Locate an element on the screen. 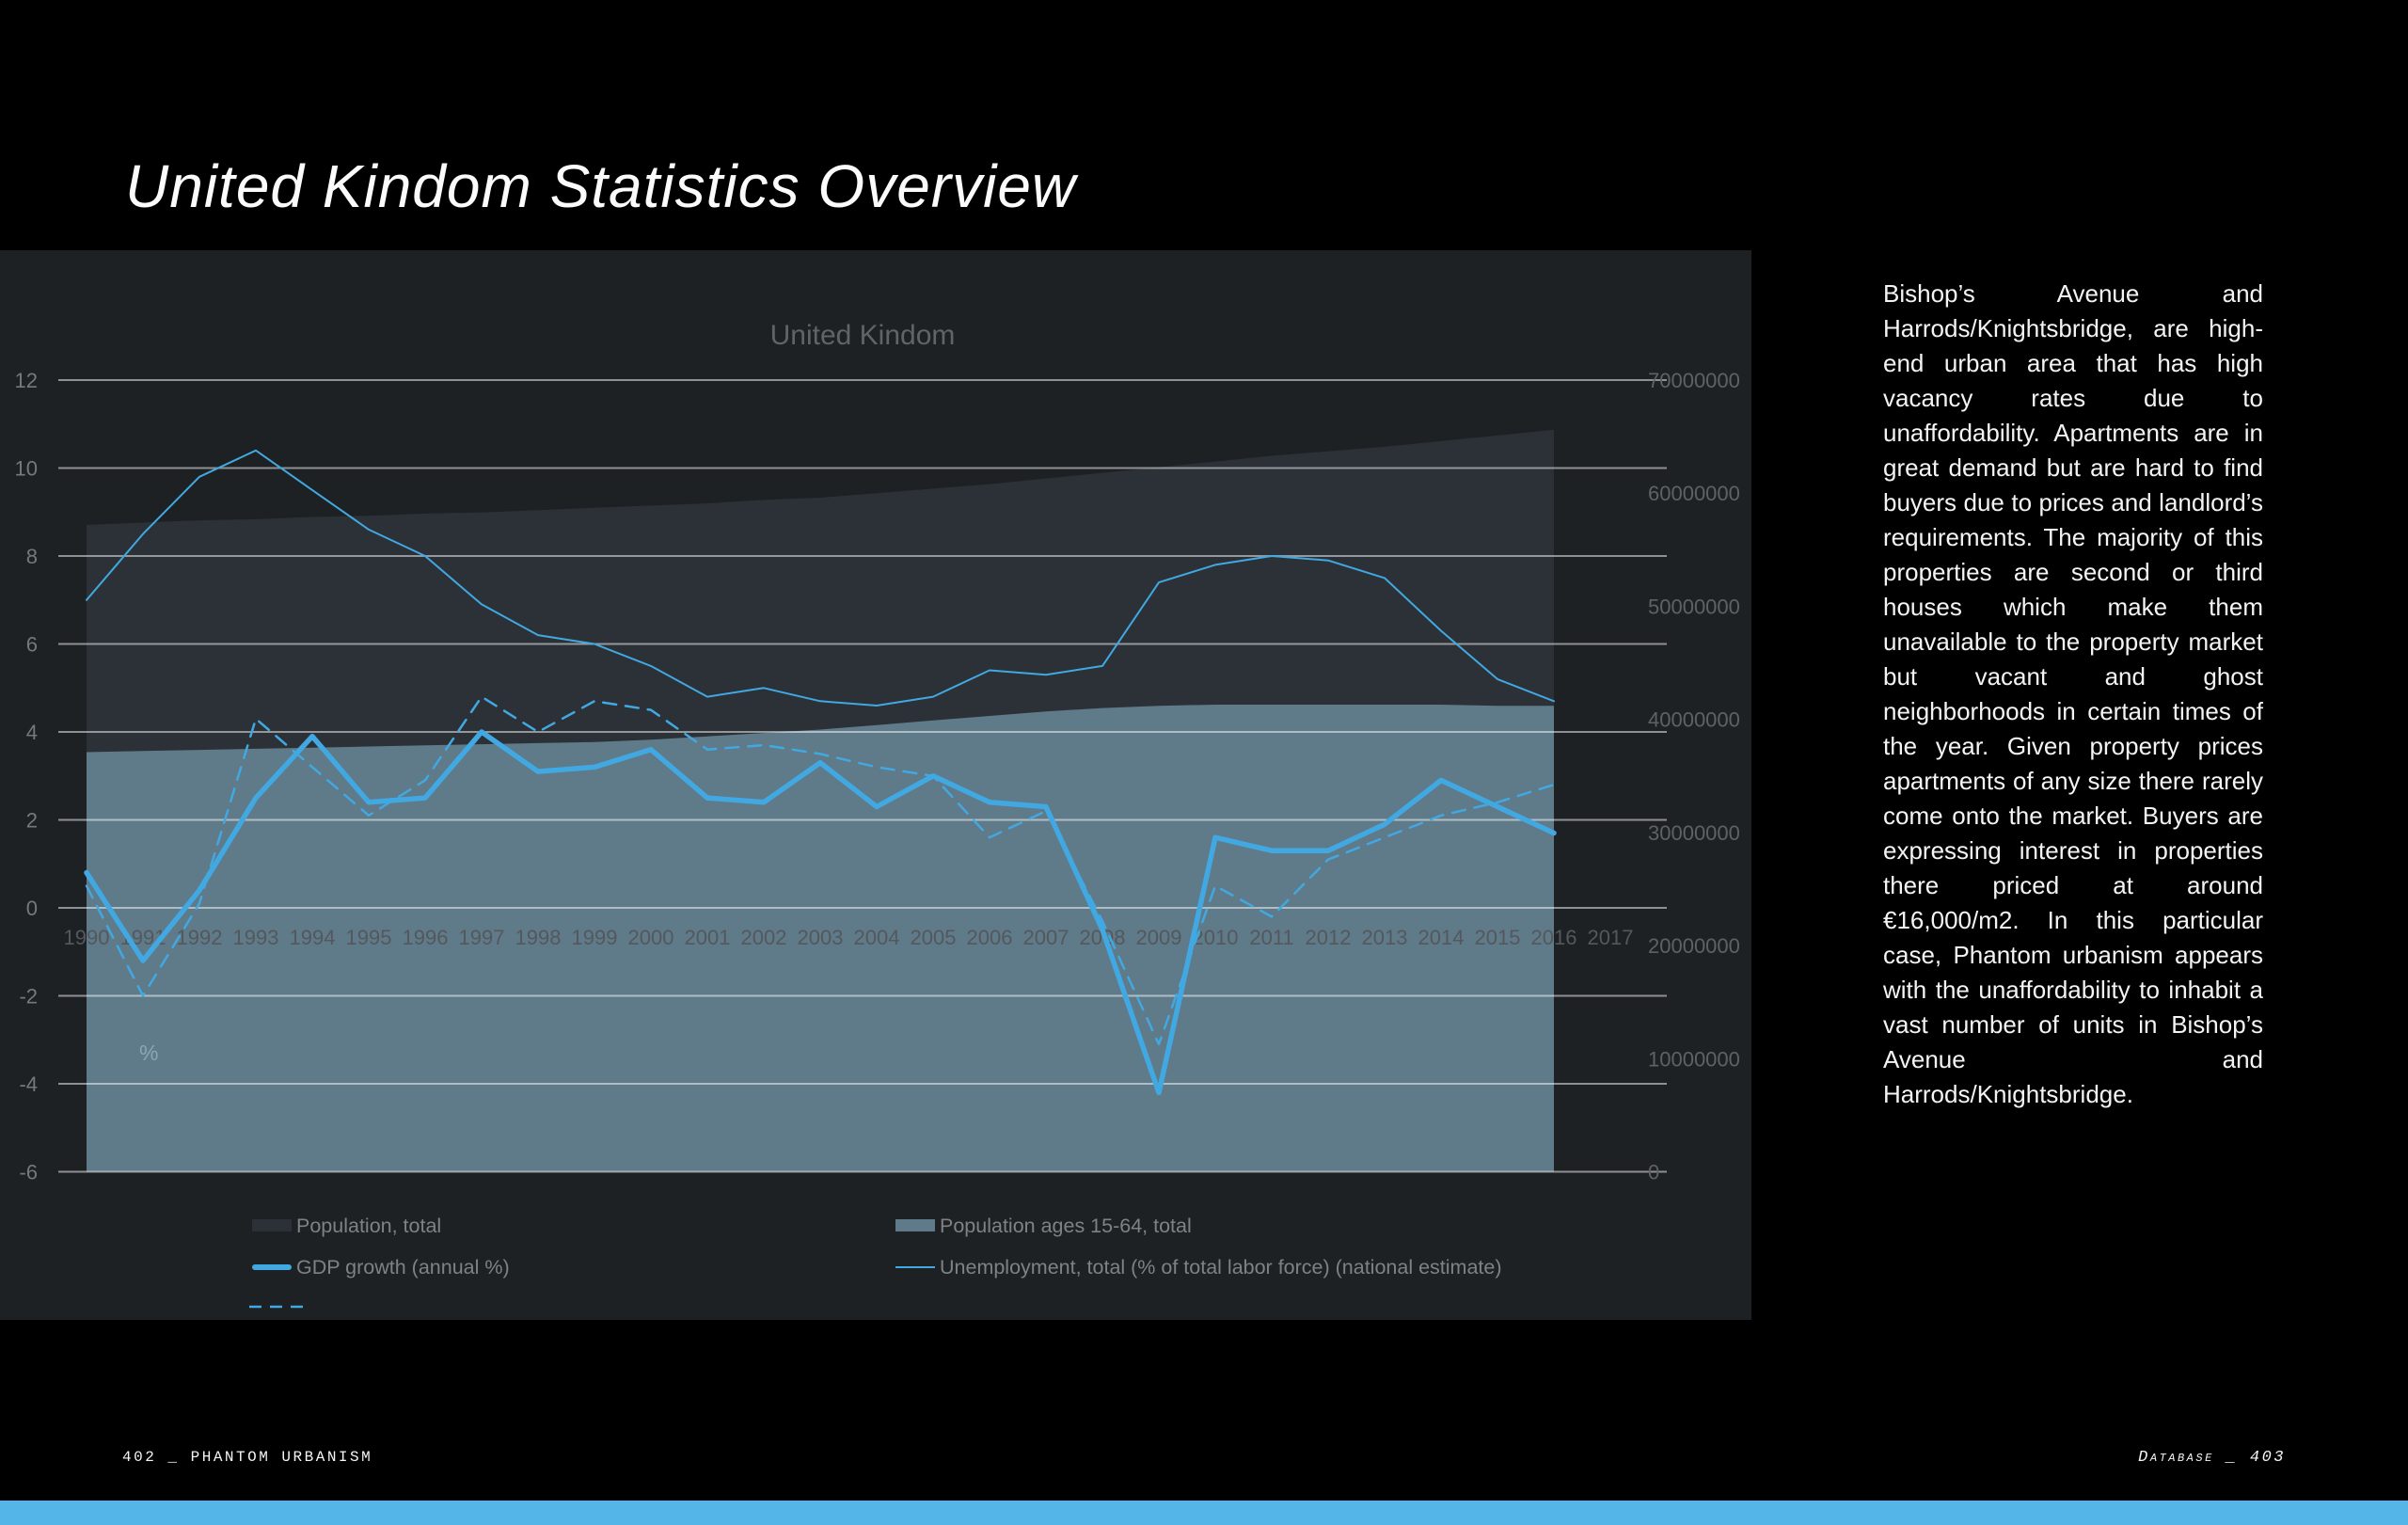 The height and width of the screenshot is (1525, 2408). x-axis-year-label: 2003 is located at coordinates (821, 937).